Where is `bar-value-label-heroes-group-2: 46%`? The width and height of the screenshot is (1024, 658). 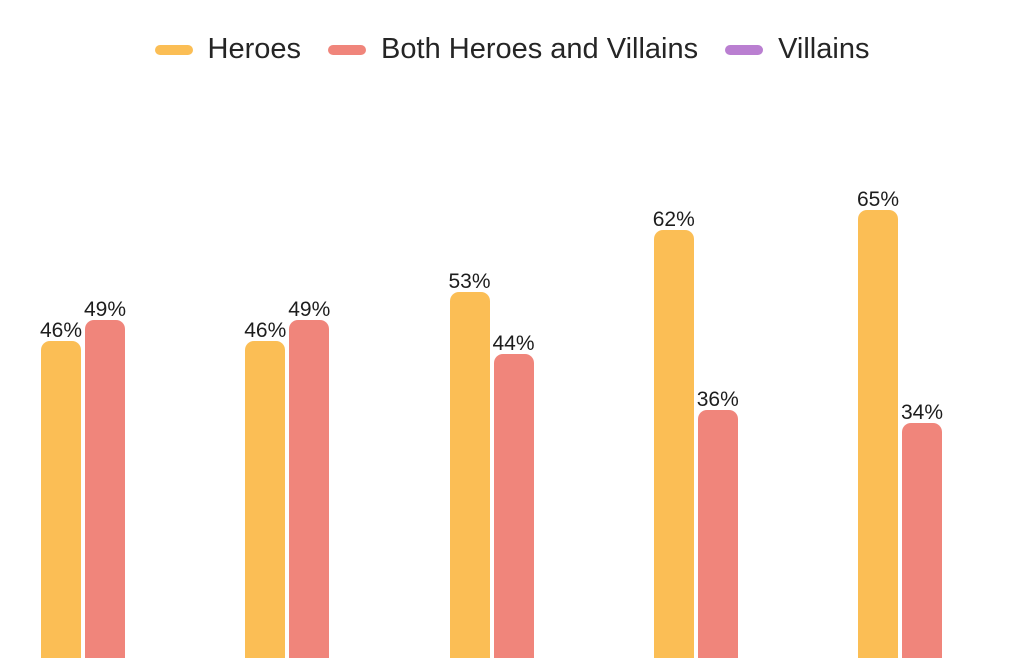 bar-value-label-heroes-group-2: 46% is located at coordinates (265, 330).